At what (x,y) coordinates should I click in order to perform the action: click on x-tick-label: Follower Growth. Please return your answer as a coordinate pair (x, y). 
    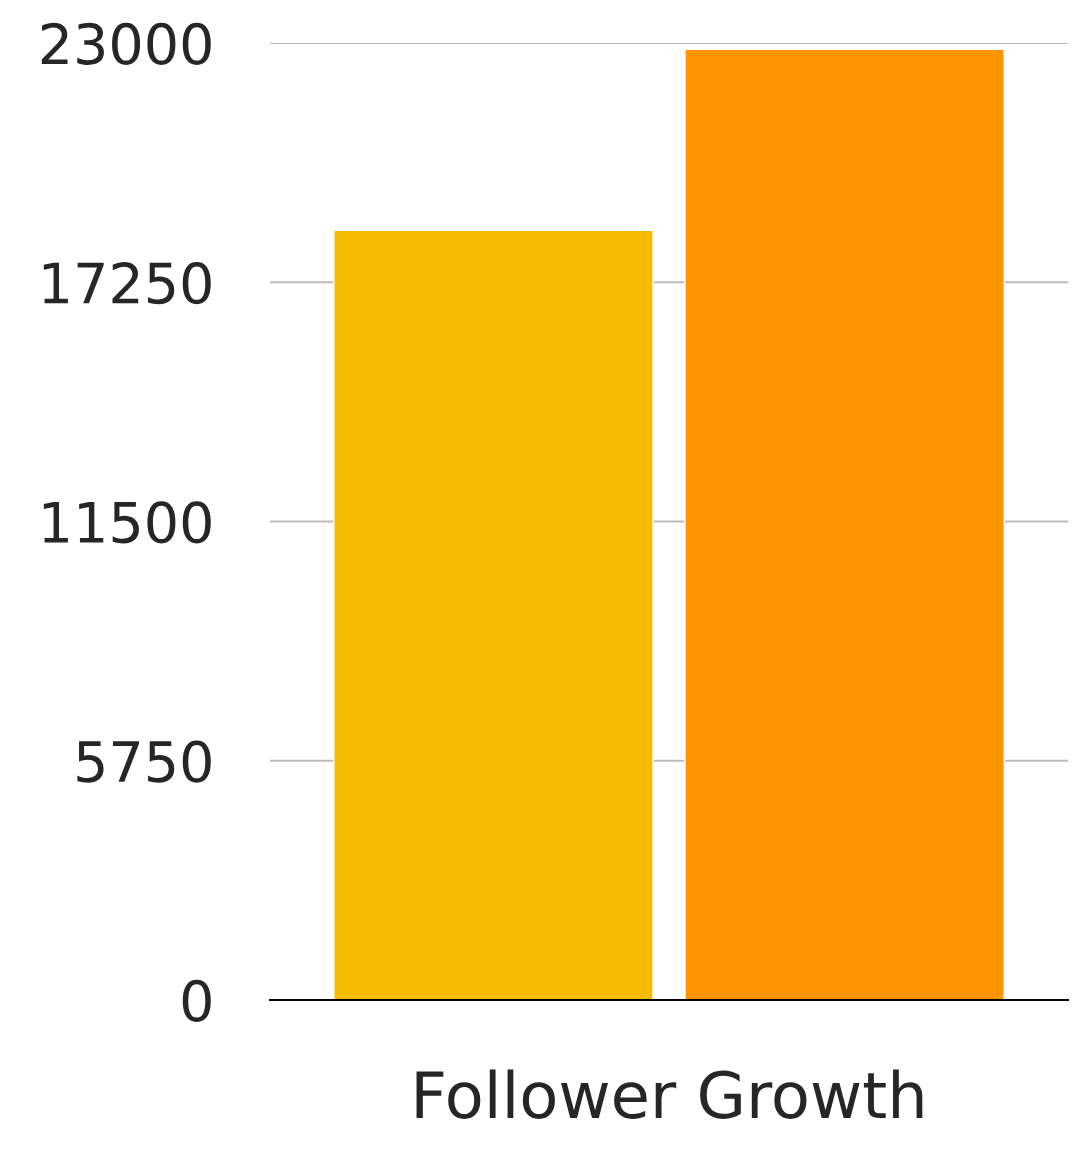
    Looking at the image, I should click on (669, 1094).